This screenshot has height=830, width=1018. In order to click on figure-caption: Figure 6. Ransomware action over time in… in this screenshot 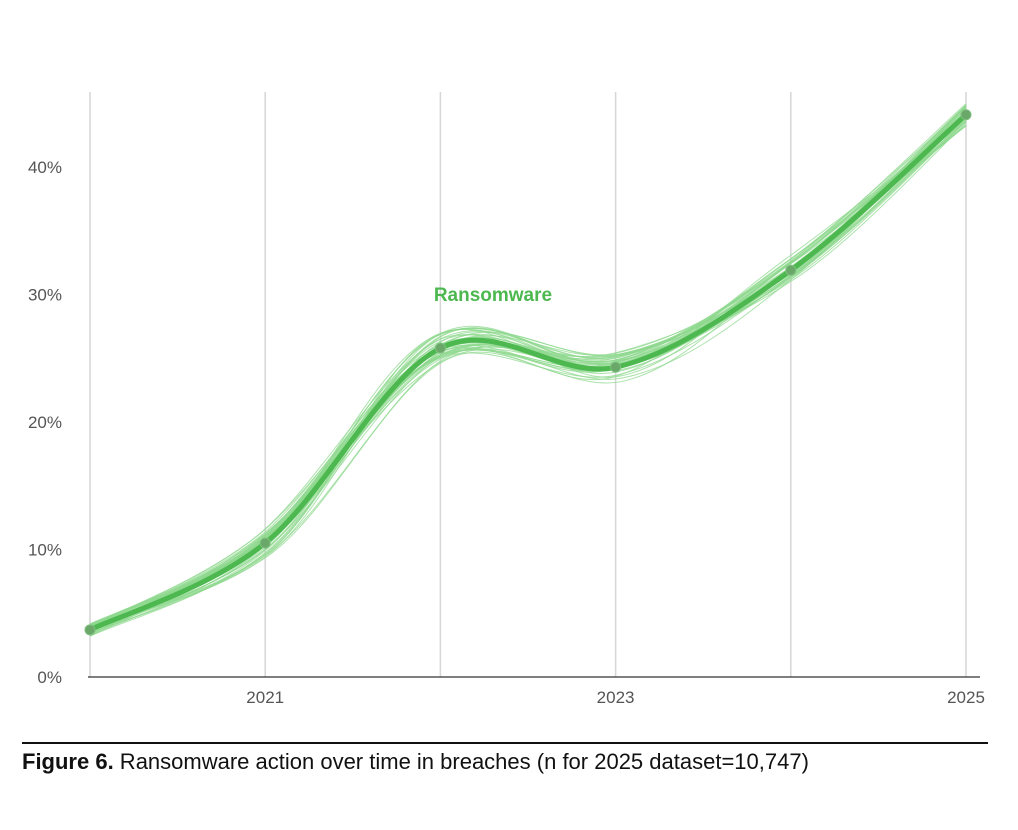, I will do `click(512, 762)`.